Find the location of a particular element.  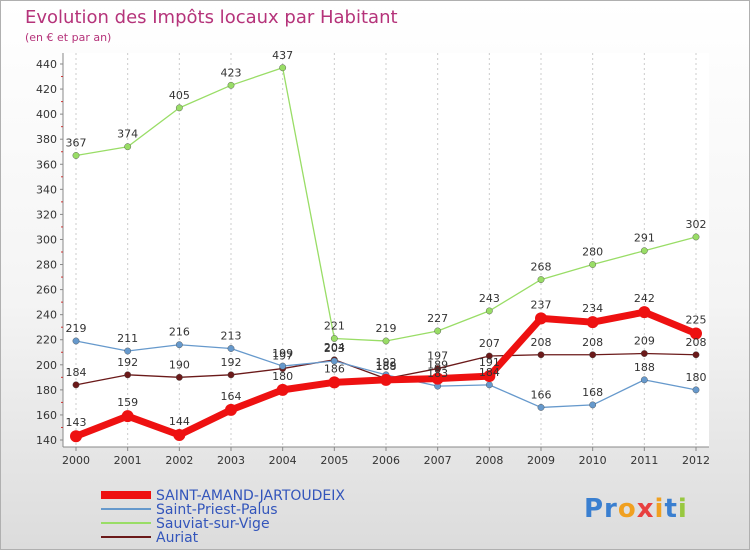

data-label: 243 is located at coordinates (489, 298).